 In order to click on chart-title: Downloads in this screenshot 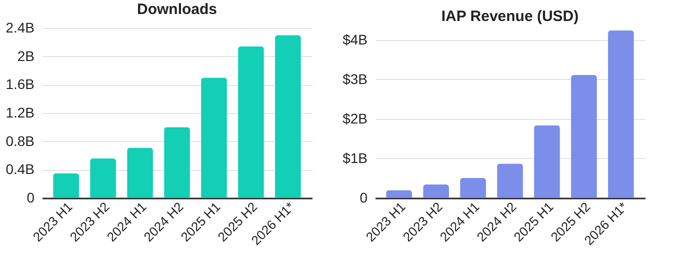, I will do `click(177, 9)`.